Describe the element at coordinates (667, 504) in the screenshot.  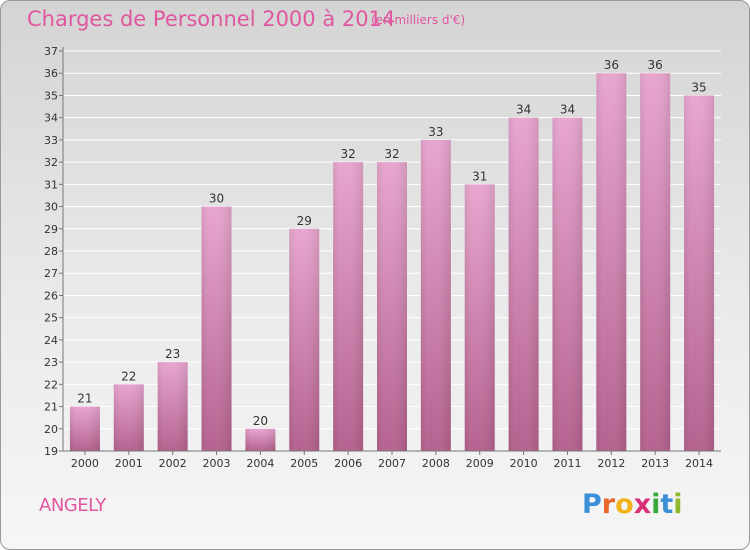
I see `logo-letter: t` at that location.